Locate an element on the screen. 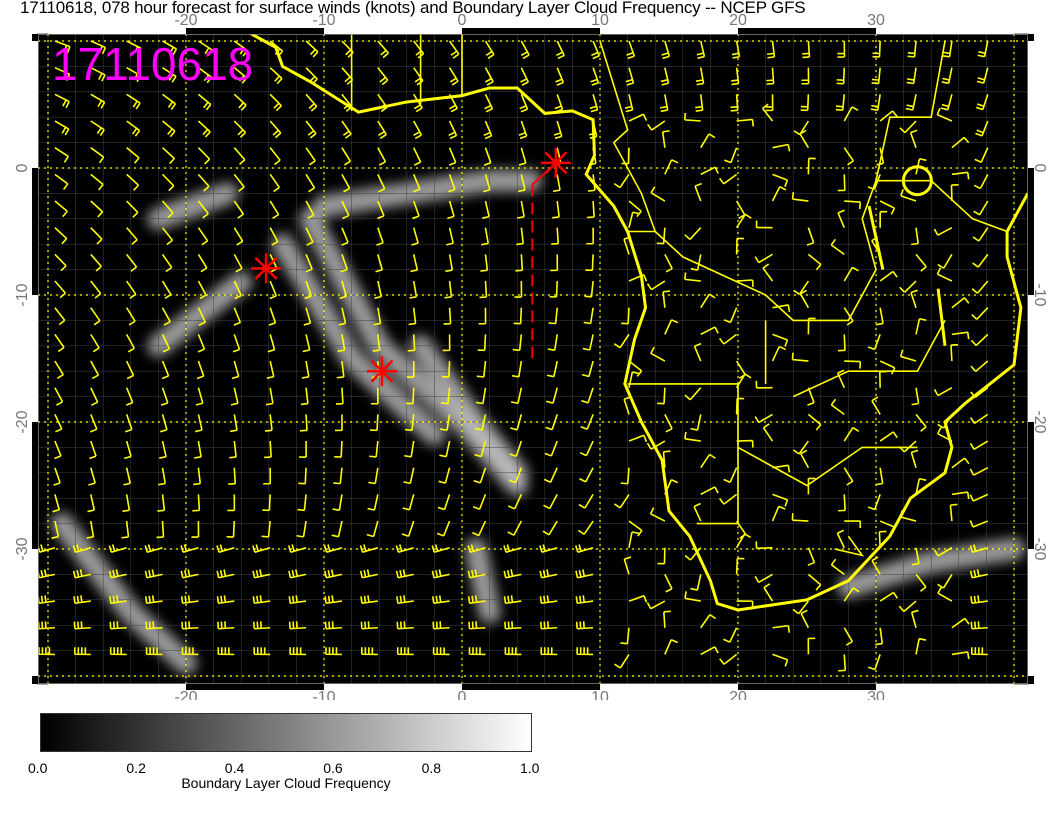  lat-tick-label: -20 is located at coordinates (1039, 421).